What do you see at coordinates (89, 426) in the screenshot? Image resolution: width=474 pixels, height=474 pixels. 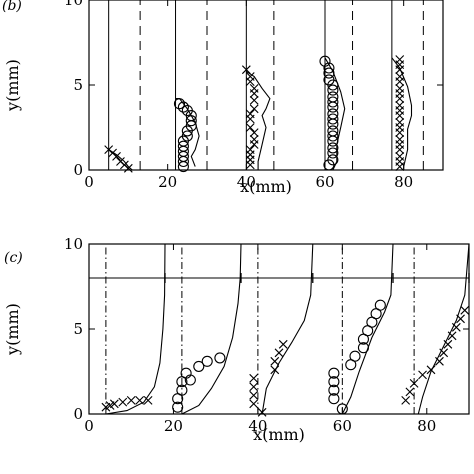 I see `panel-c-x-tick-label: 0` at bounding box center [89, 426].